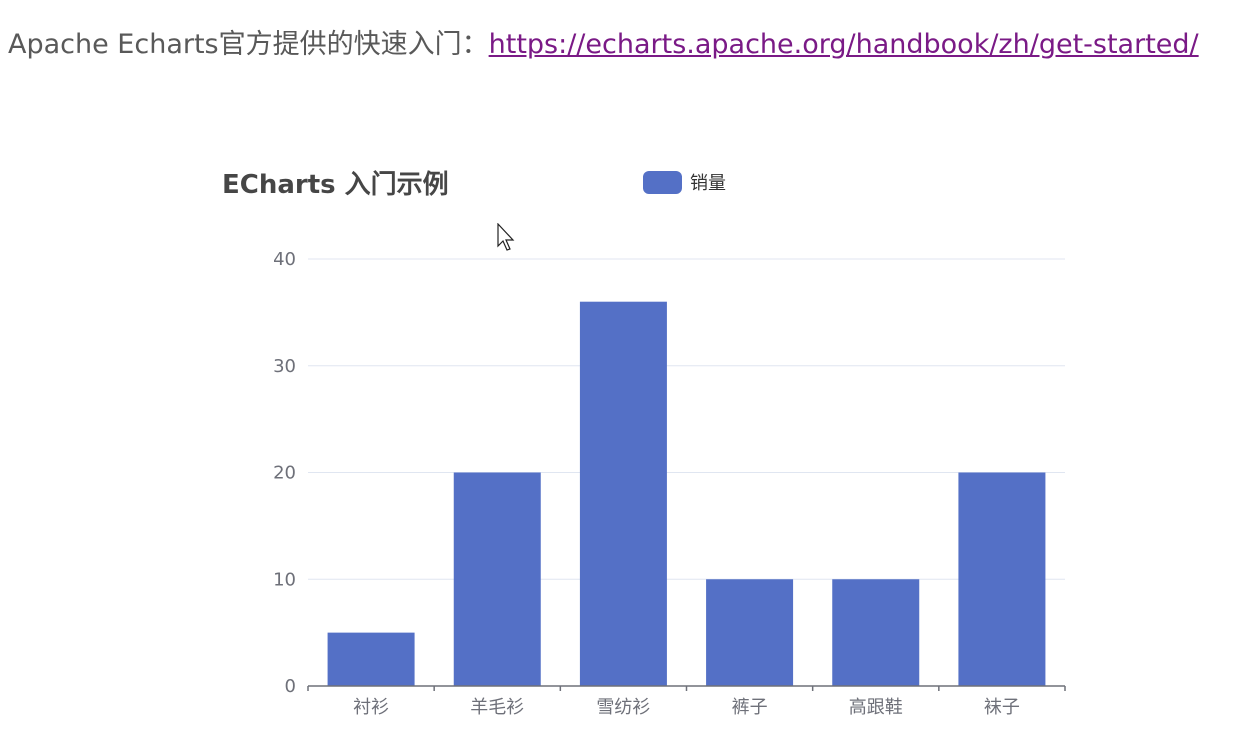 The width and height of the screenshot is (1247, 736). I want to click on x-tick-label: 高跟鞋, so click(876, 707).